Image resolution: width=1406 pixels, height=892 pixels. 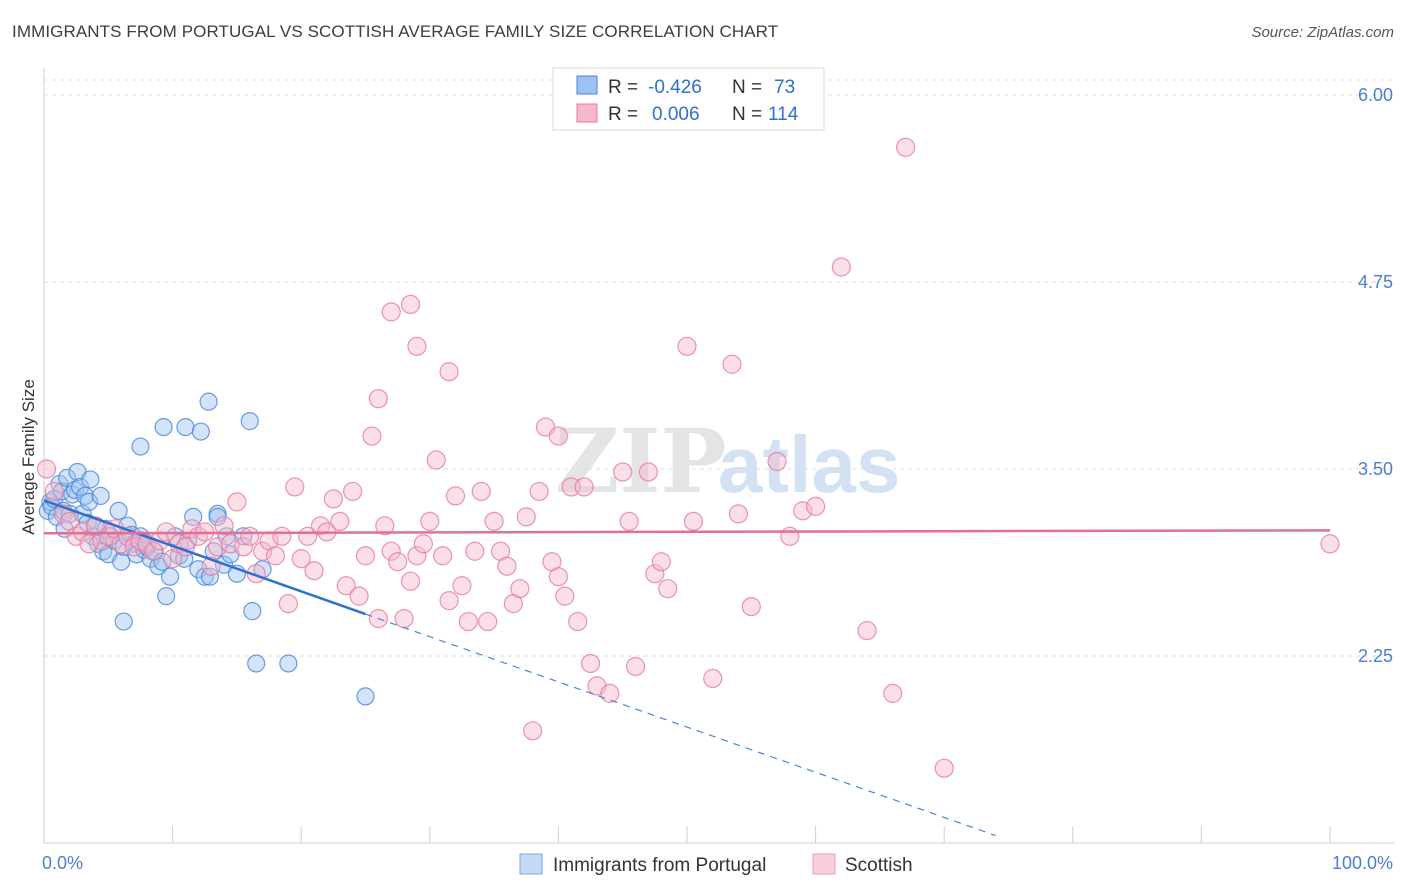 I want to click on legend-r-label-1: R =, so click(x=623, y=87).